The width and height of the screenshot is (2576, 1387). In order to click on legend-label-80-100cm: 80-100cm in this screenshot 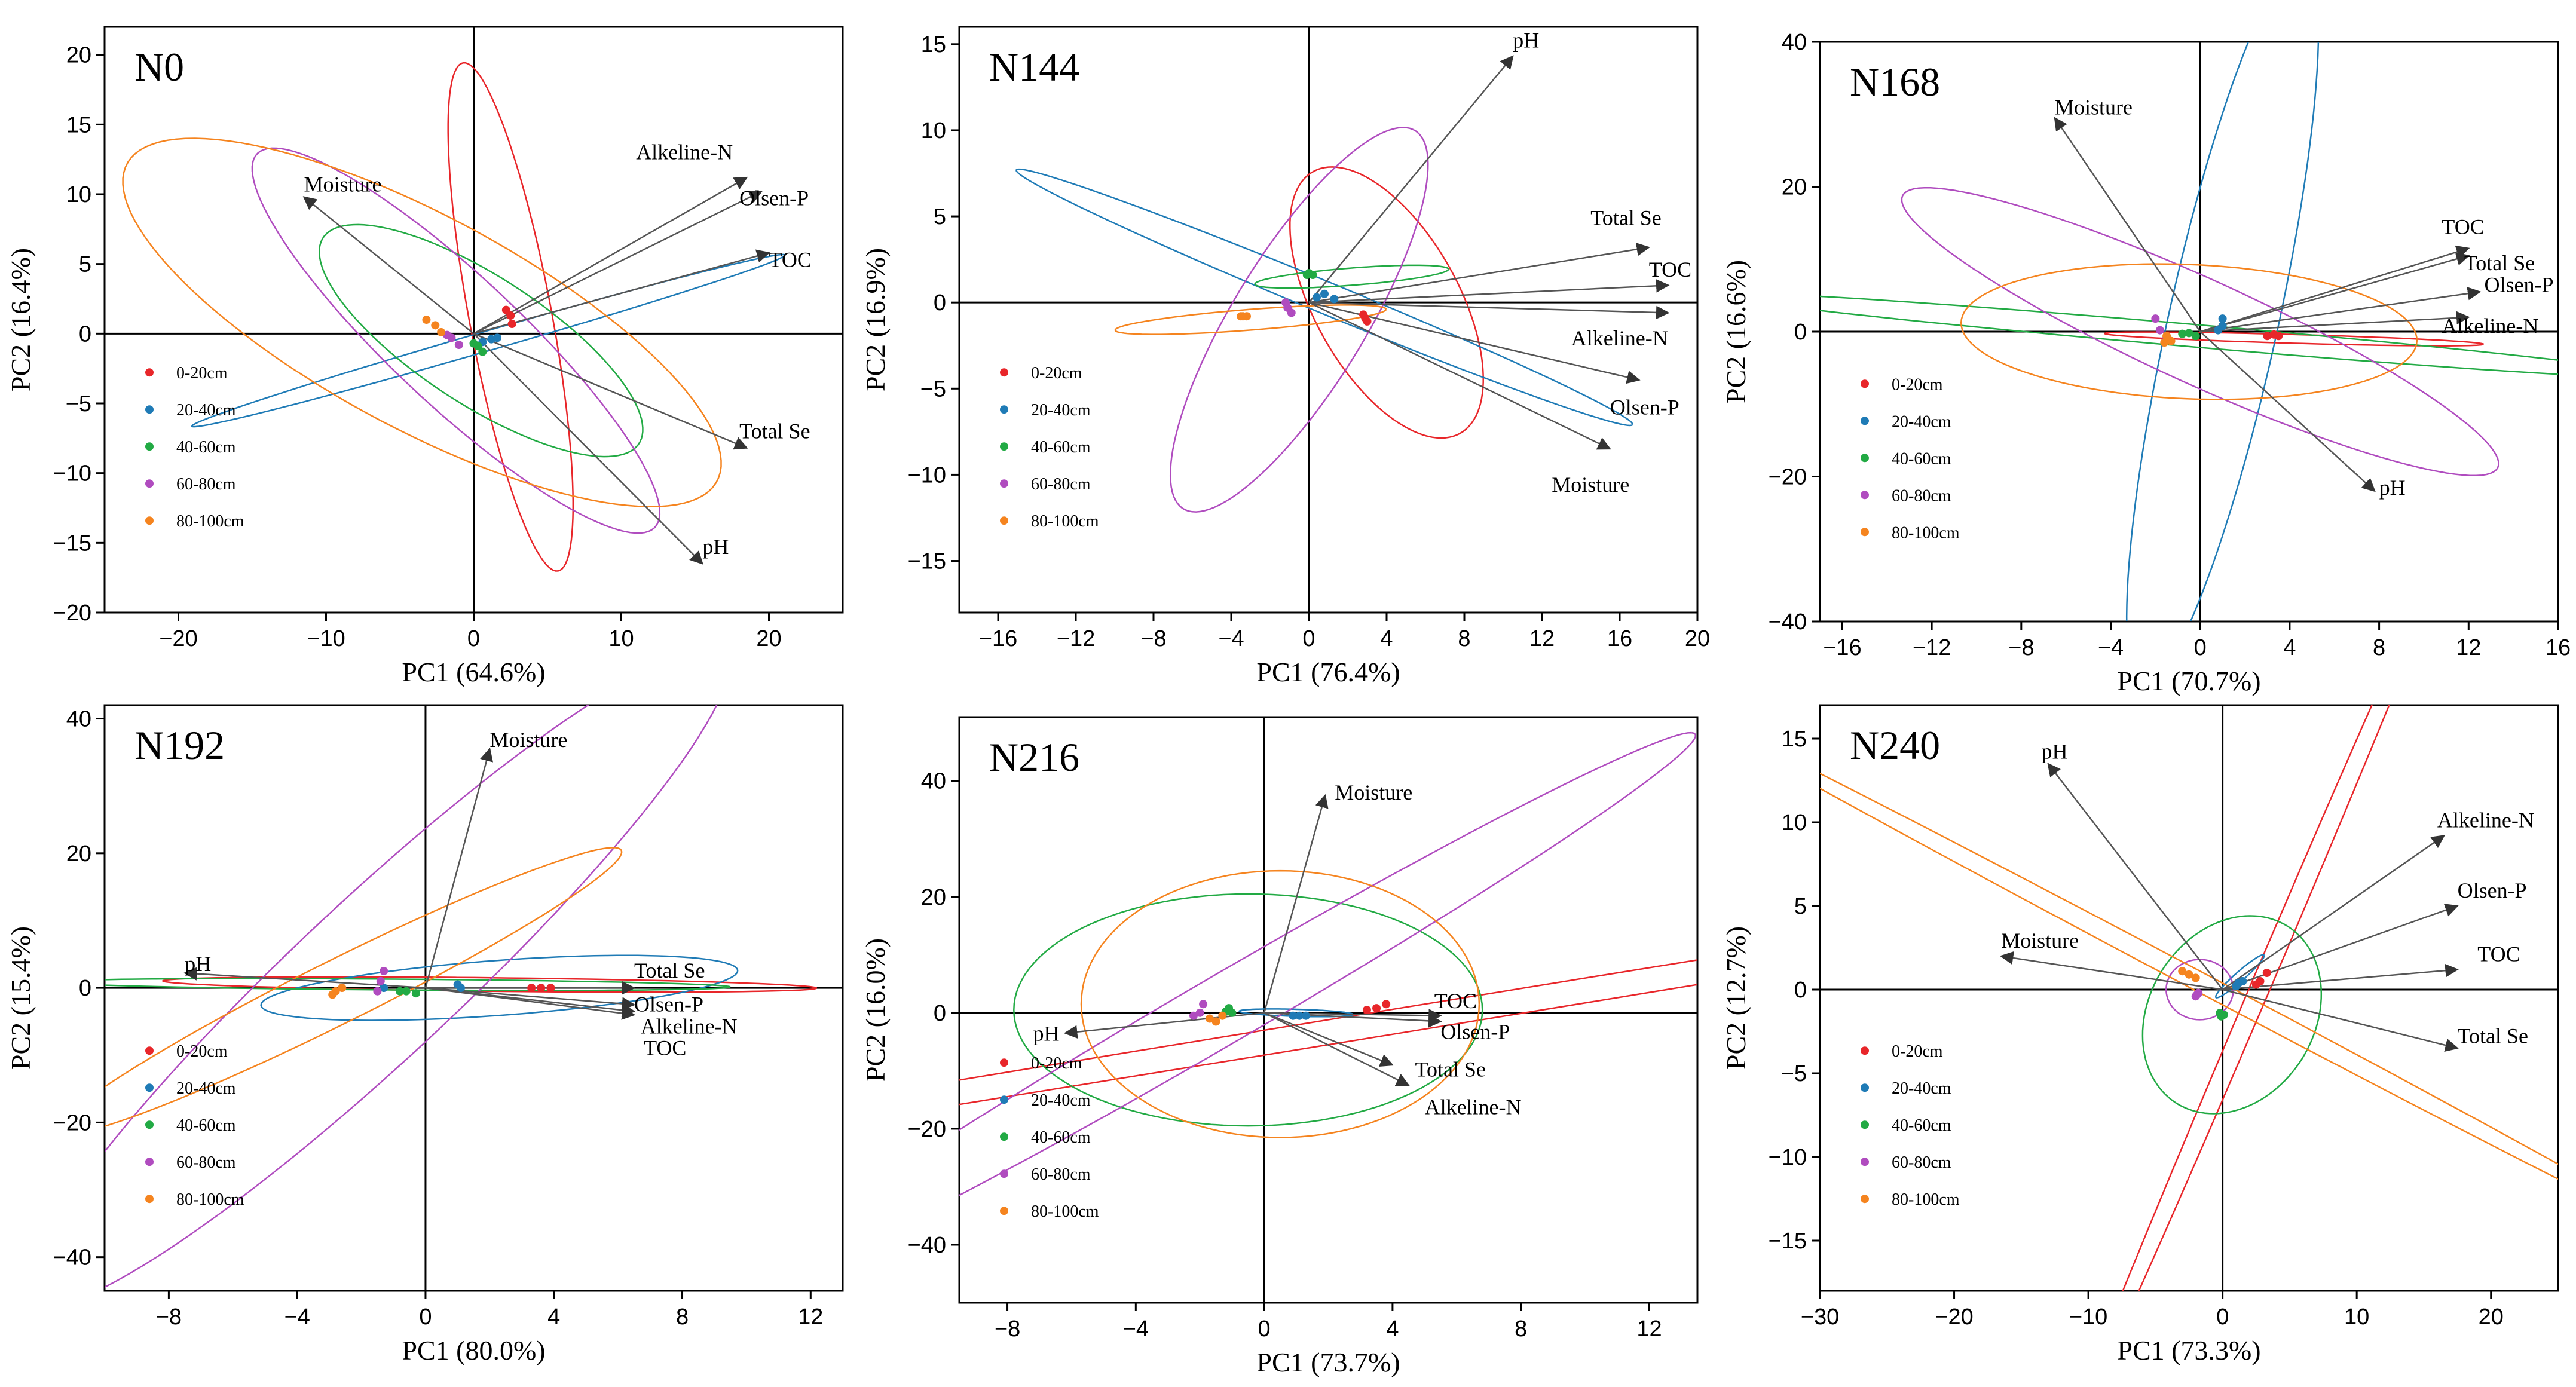, I will do `click(1065, 1212)`.